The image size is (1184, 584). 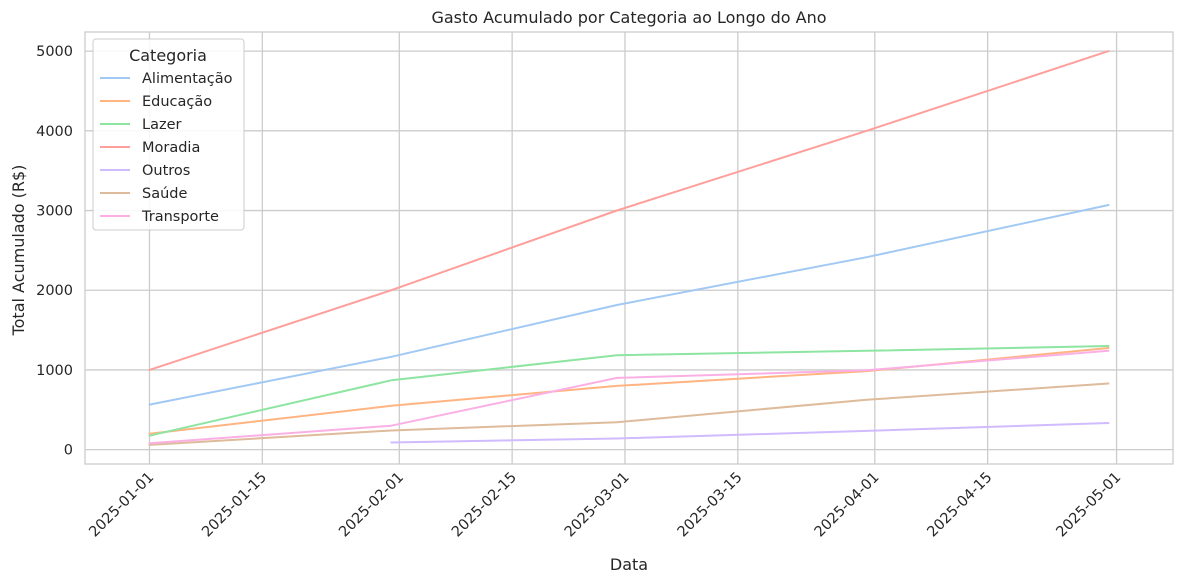 I want to click on x-tick-label: 2025-04-01, so click(x=847, y=505).